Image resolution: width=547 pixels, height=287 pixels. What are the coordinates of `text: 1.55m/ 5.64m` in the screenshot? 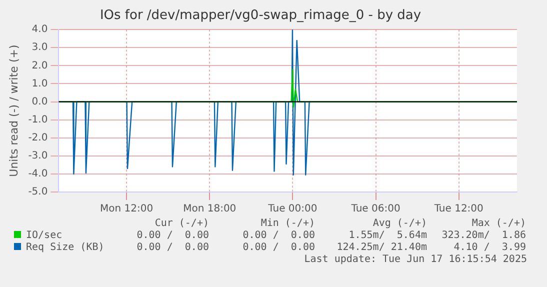 It's located at (387, 236).